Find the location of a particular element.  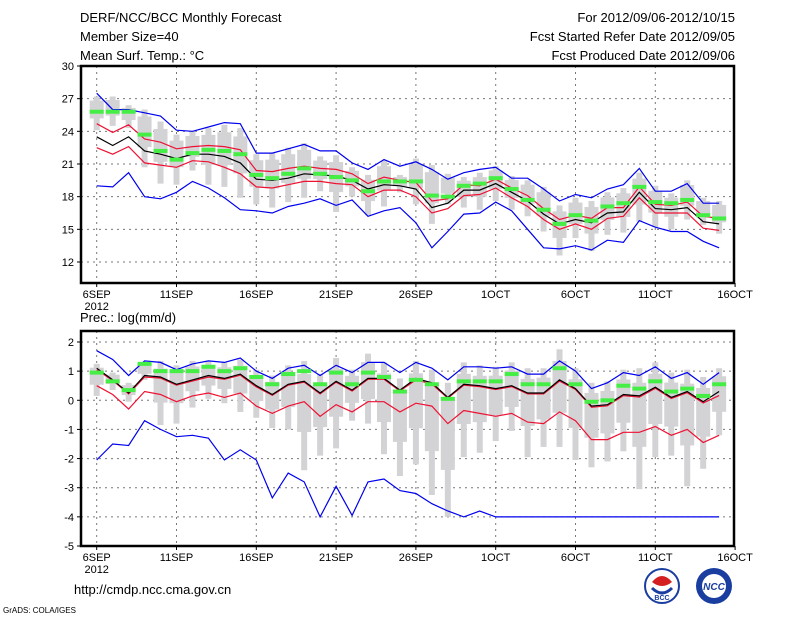

y-tick-label: -3 is located at coordinates (69, 489).